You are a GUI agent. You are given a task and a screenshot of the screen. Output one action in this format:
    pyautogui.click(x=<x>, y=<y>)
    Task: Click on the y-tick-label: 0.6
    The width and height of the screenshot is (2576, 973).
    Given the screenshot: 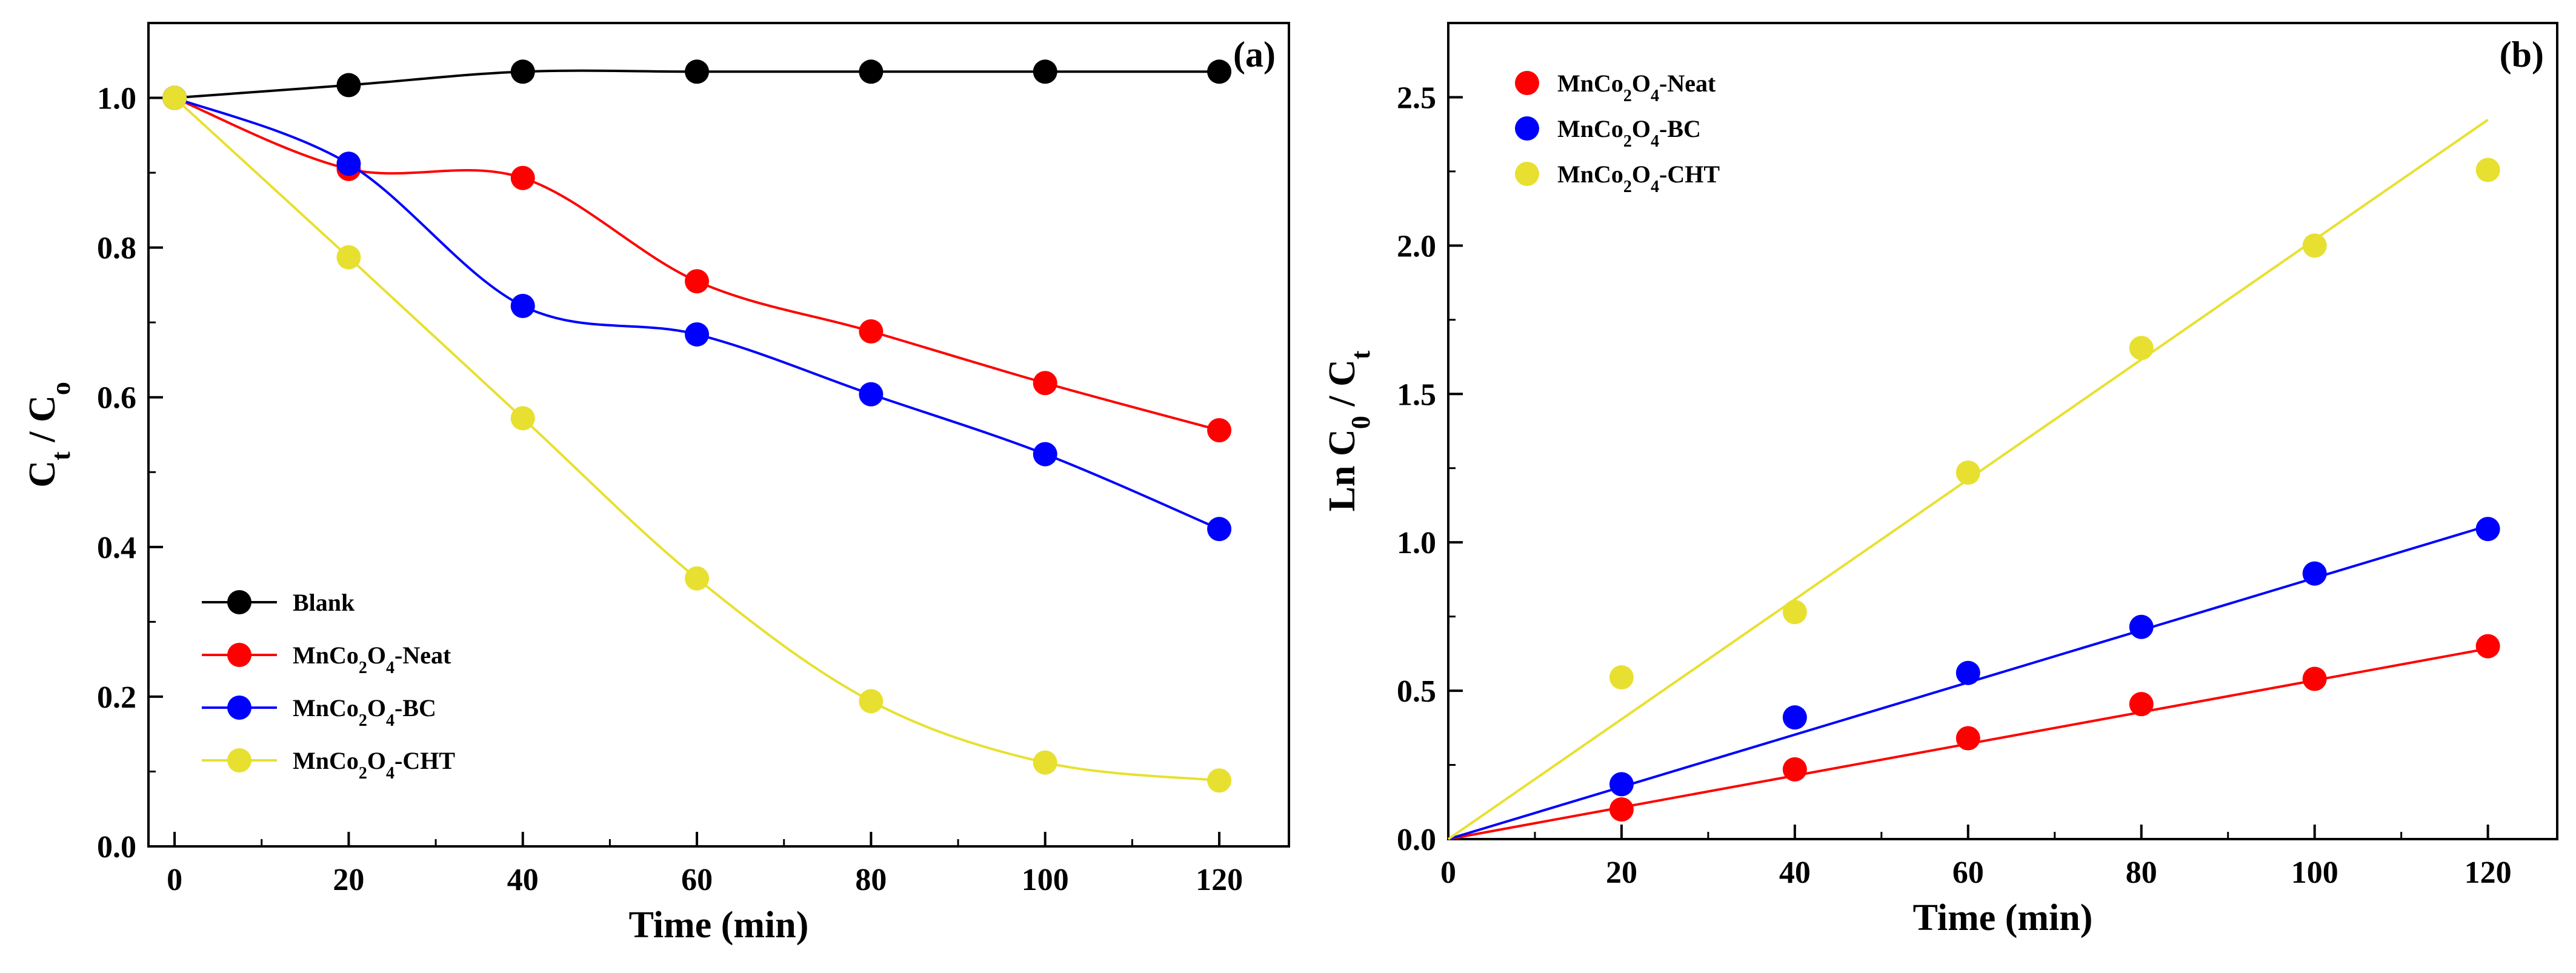 What is the action you would take?
    pyautogui.click(x=116, y=398)
    